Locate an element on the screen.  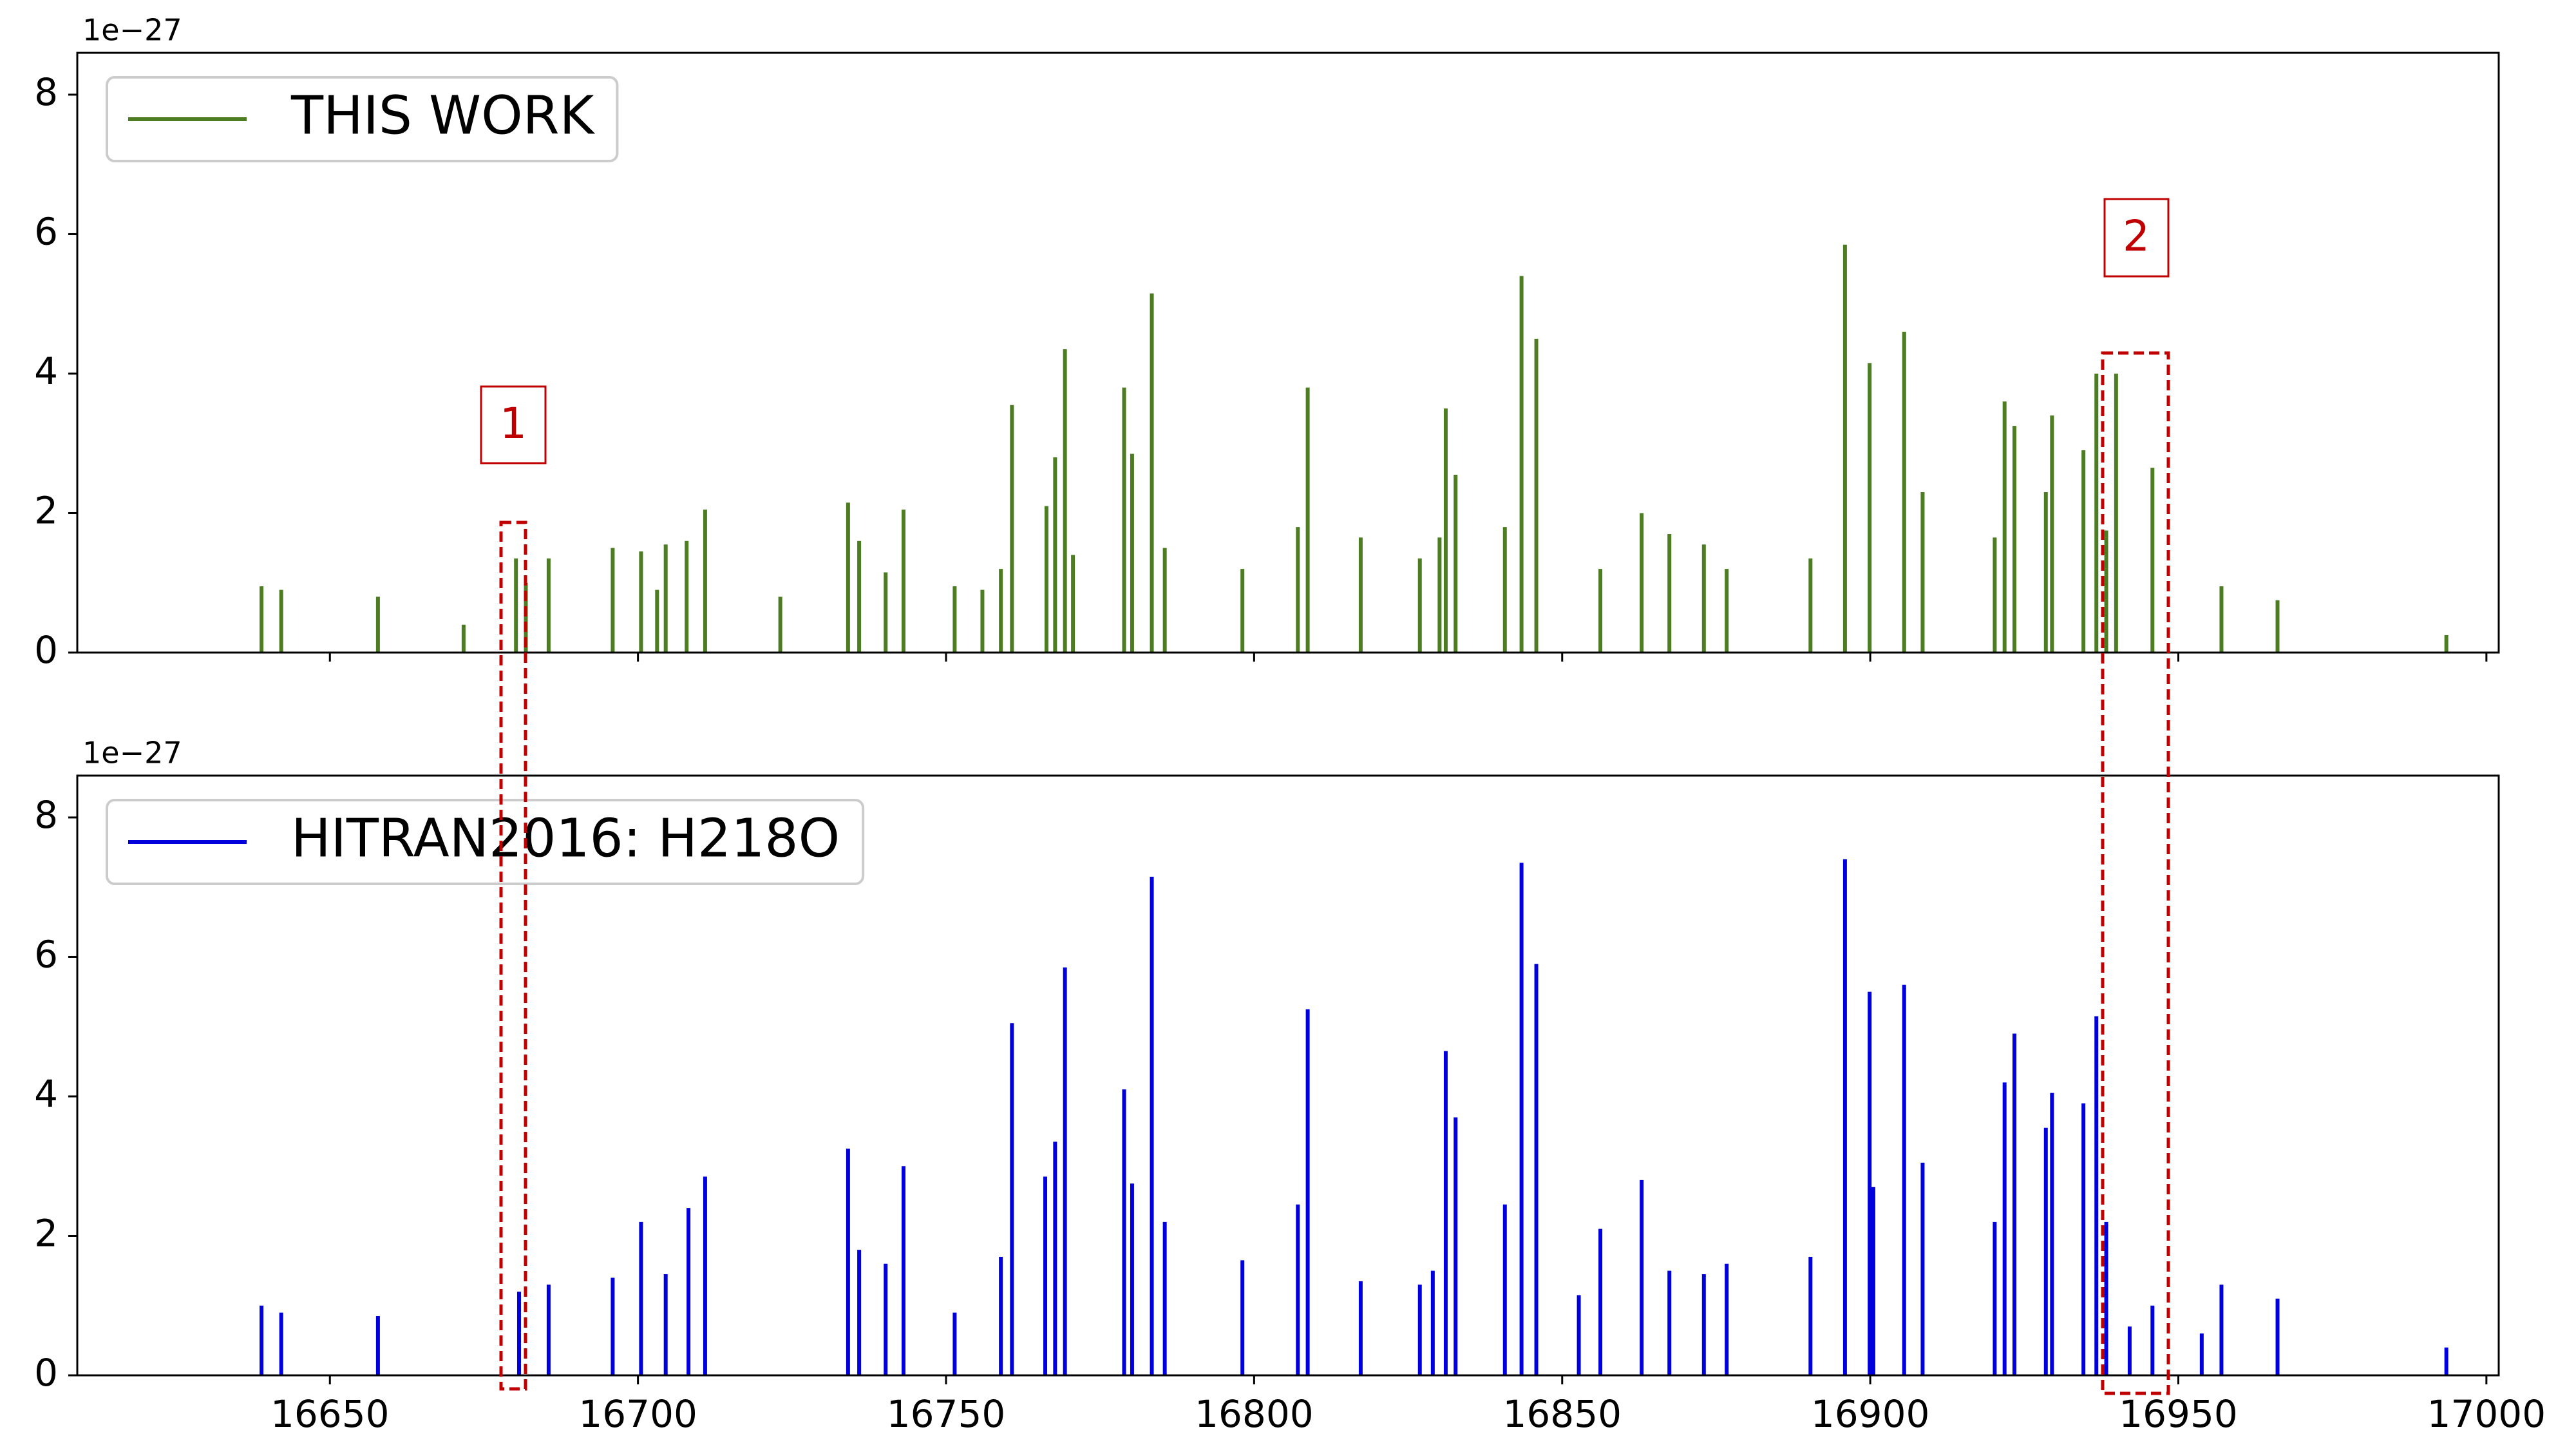
x-tick-label: 16900 is located at coordinates (1870, 1414).